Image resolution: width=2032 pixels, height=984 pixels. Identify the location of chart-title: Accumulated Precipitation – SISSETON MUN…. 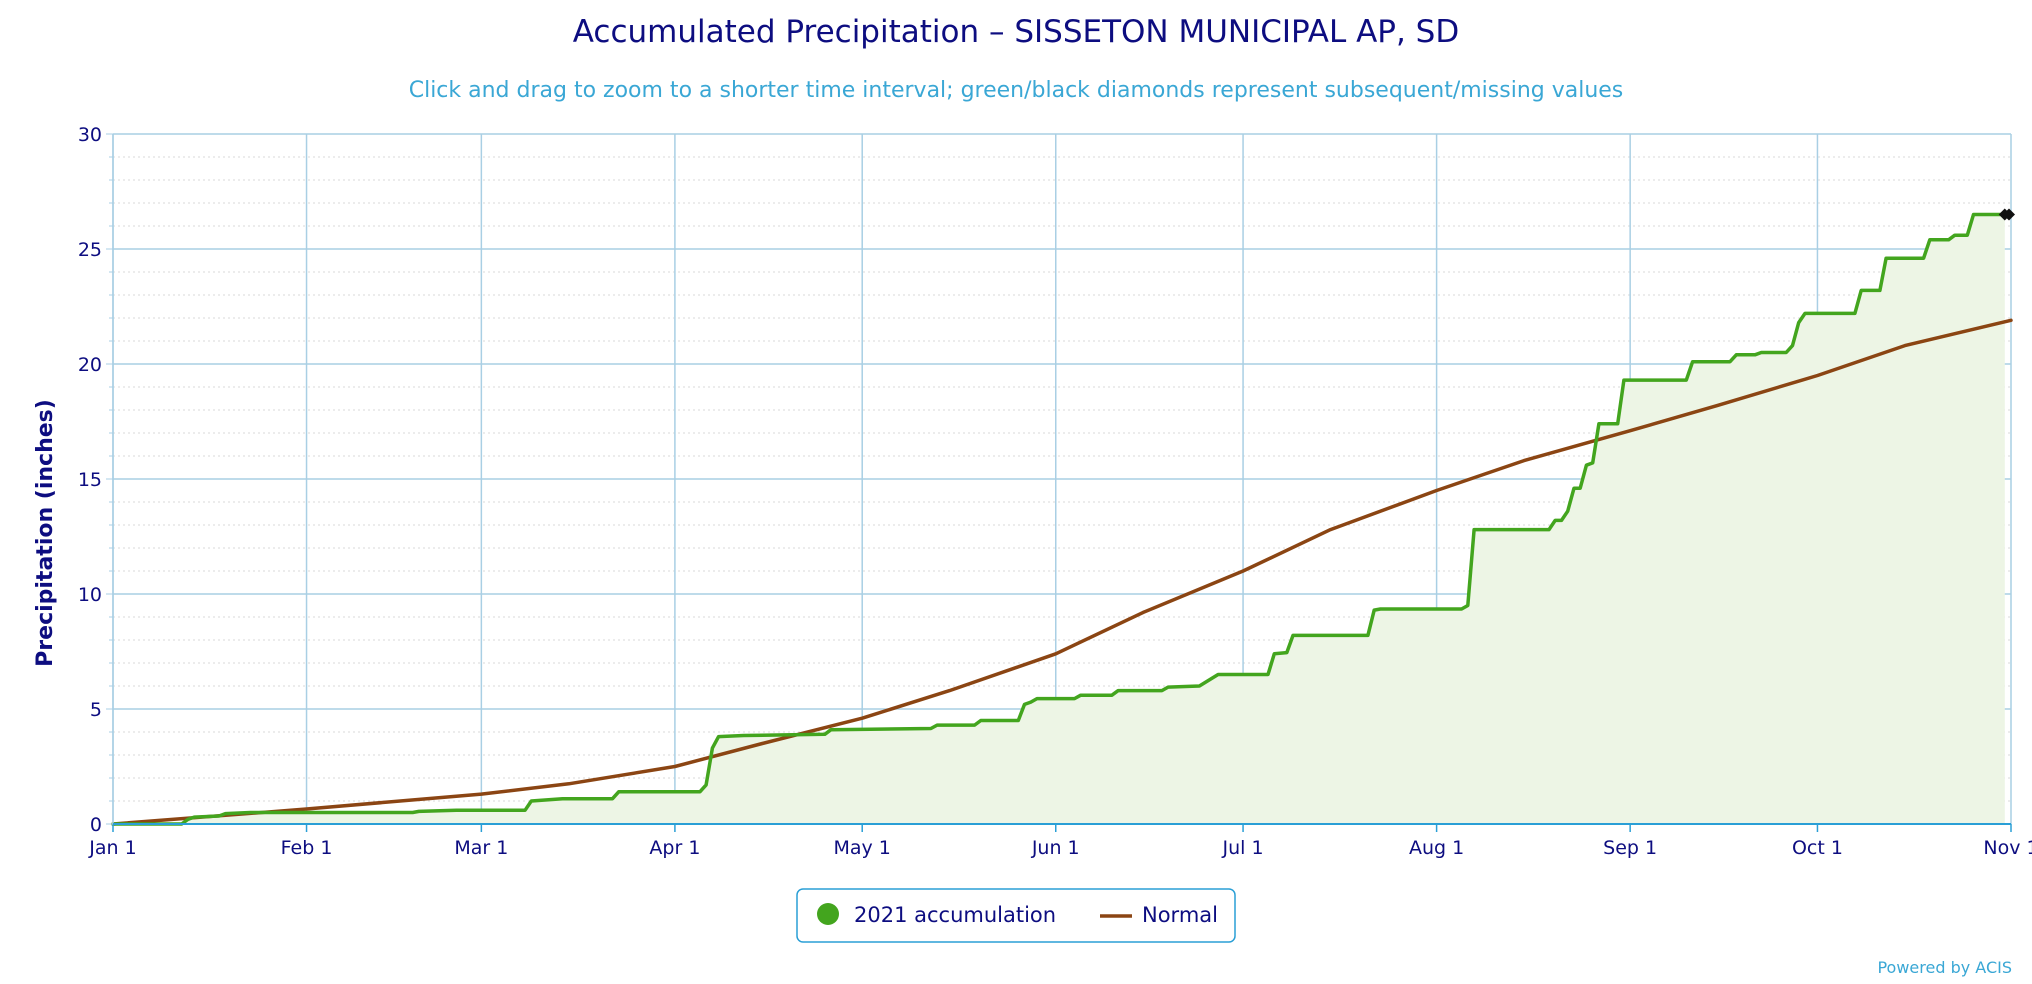
(1016, 32).